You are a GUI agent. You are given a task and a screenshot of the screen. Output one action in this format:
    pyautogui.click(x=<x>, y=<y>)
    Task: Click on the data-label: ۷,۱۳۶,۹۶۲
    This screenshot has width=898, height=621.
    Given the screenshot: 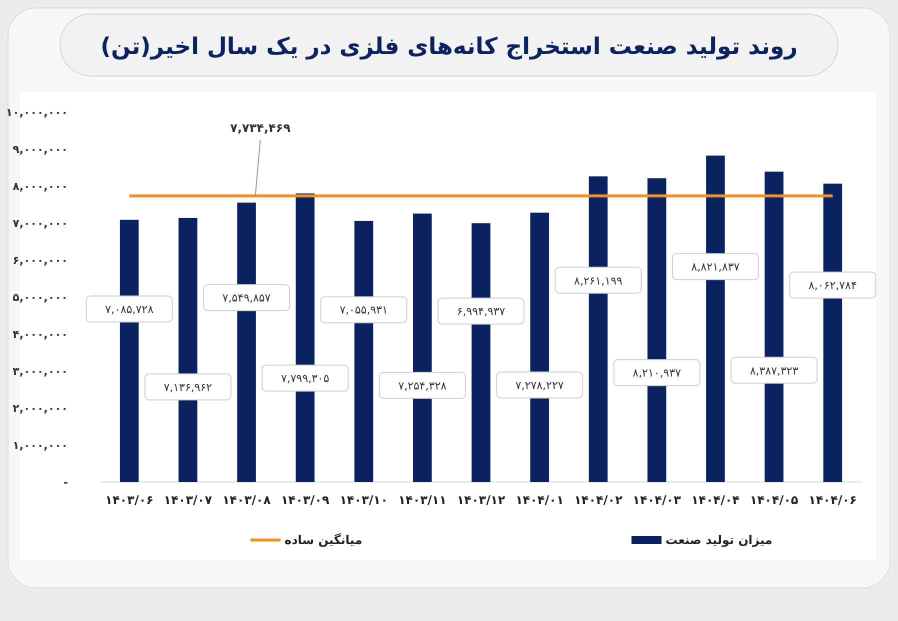 What is the action you would take?
    pyautogui.click(x=188, y=387)
    